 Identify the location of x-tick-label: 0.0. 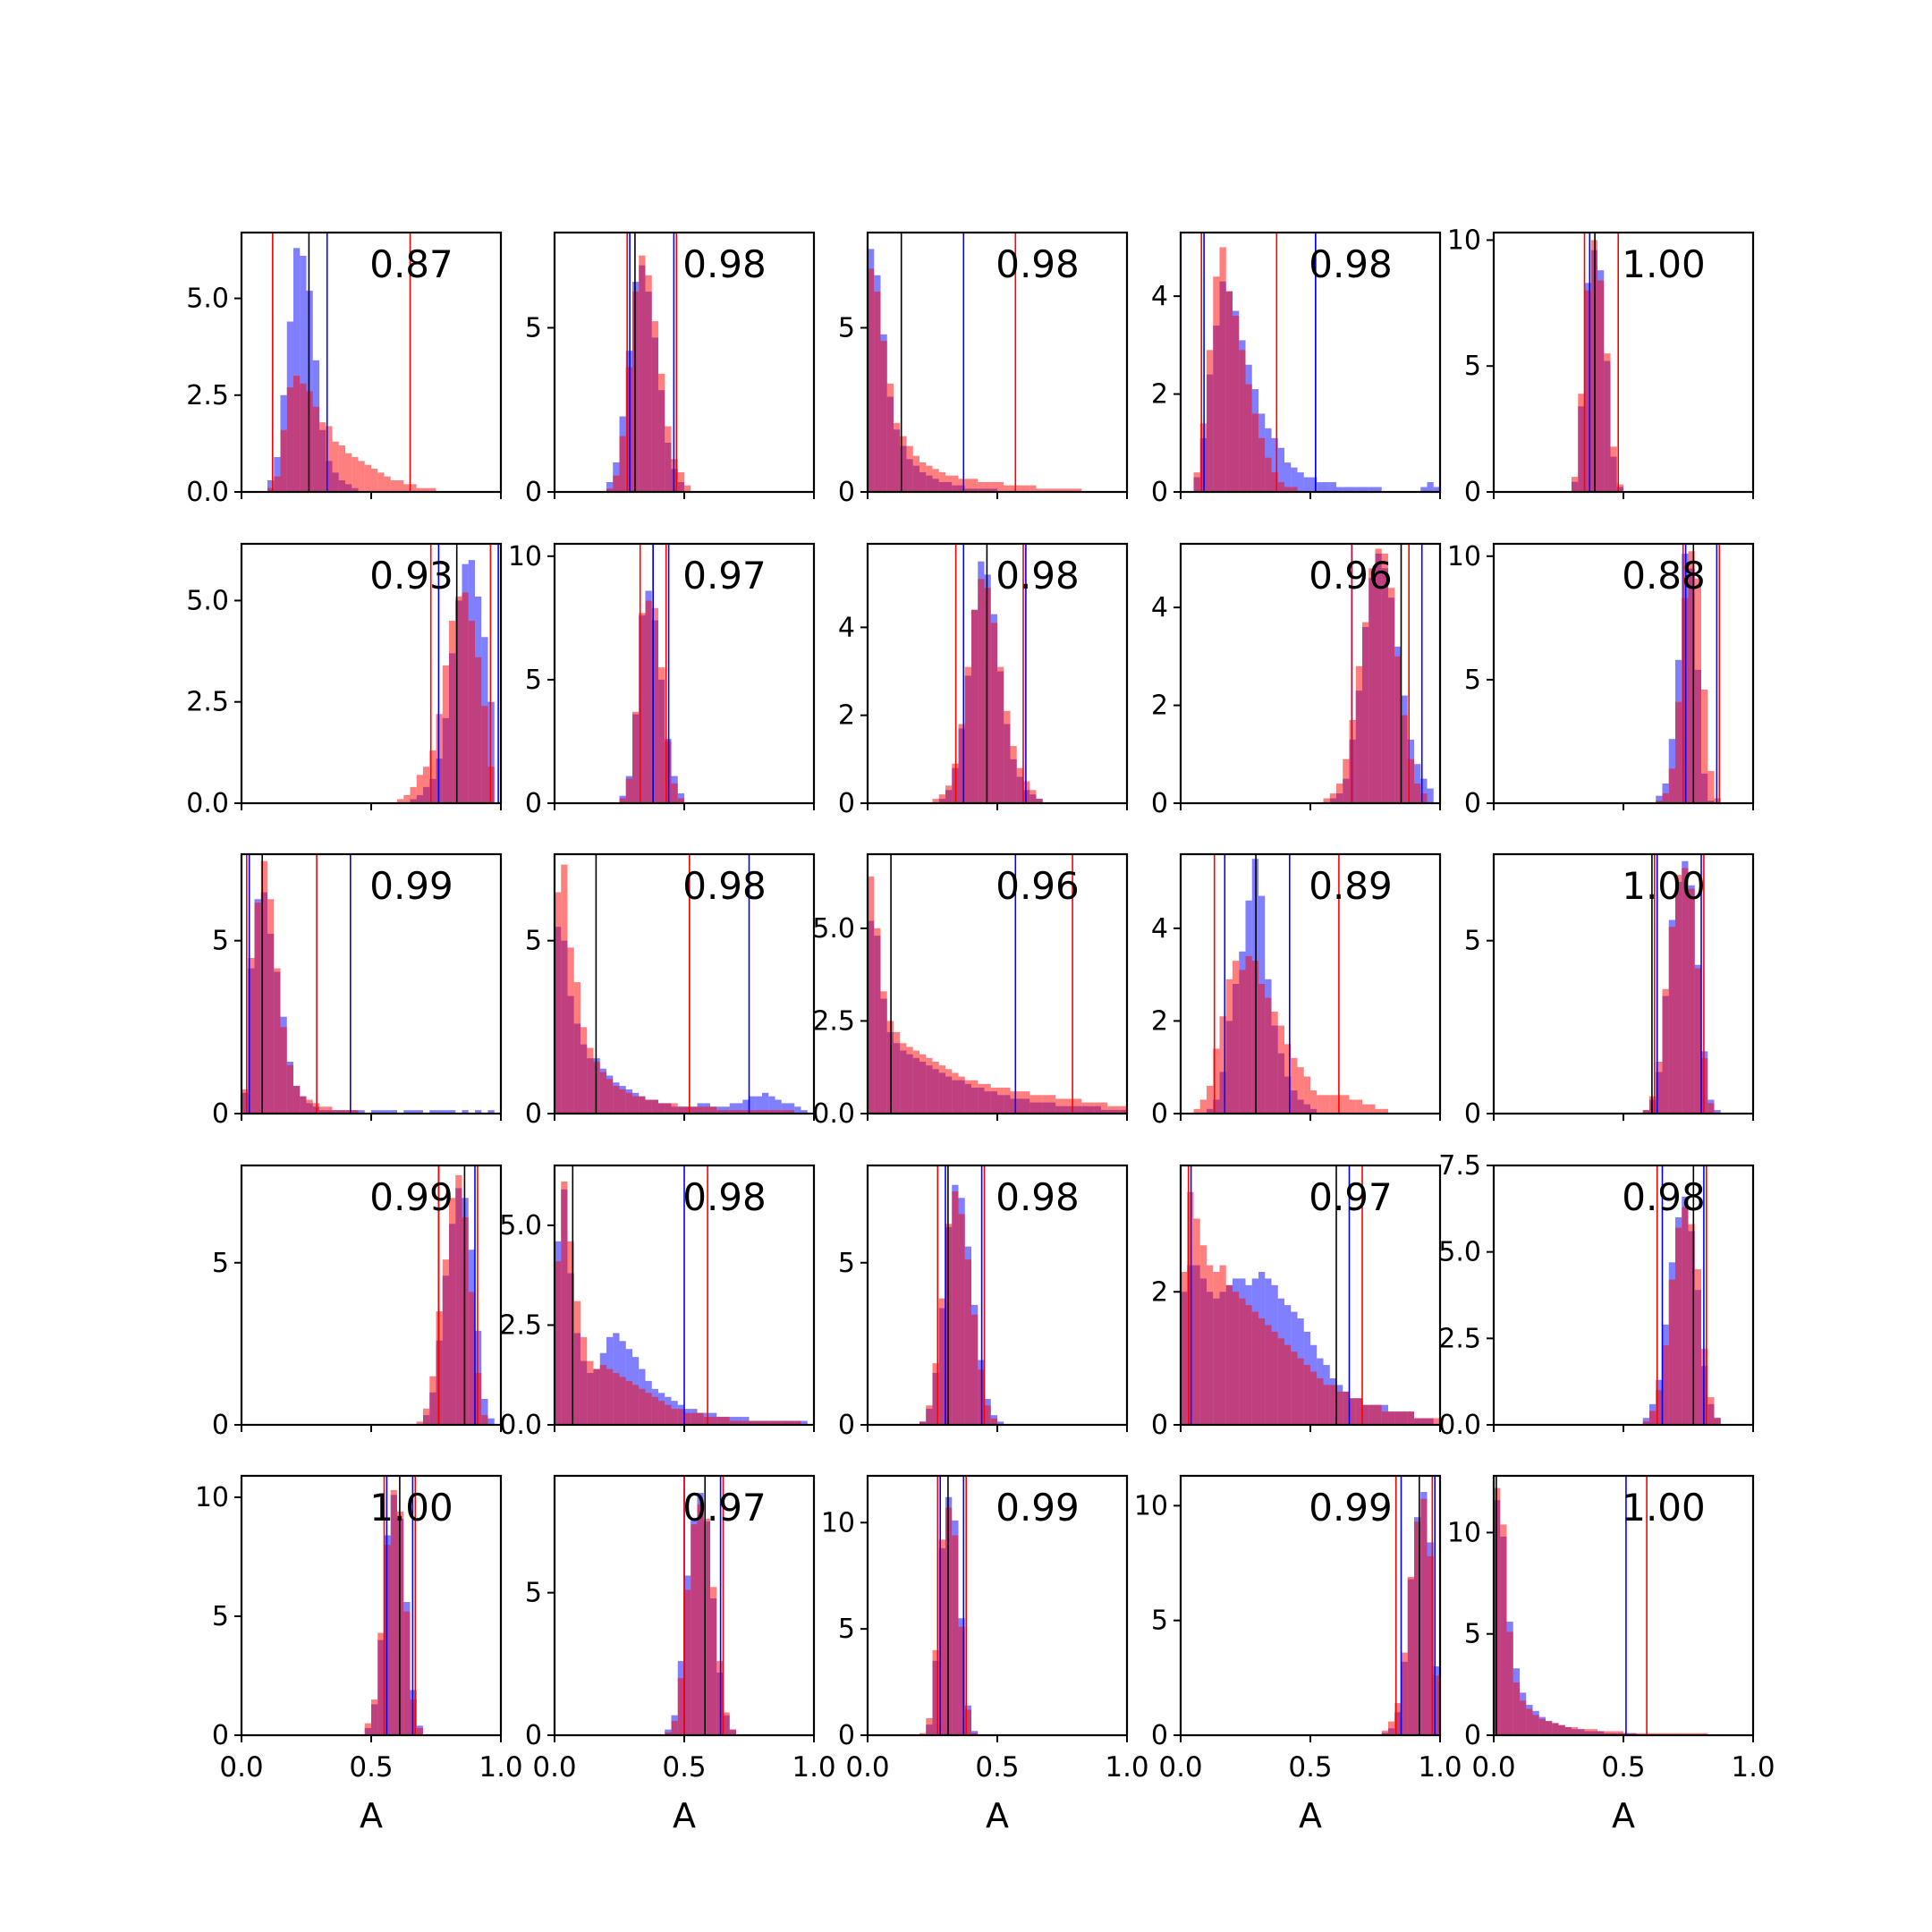
(1493, 1767).